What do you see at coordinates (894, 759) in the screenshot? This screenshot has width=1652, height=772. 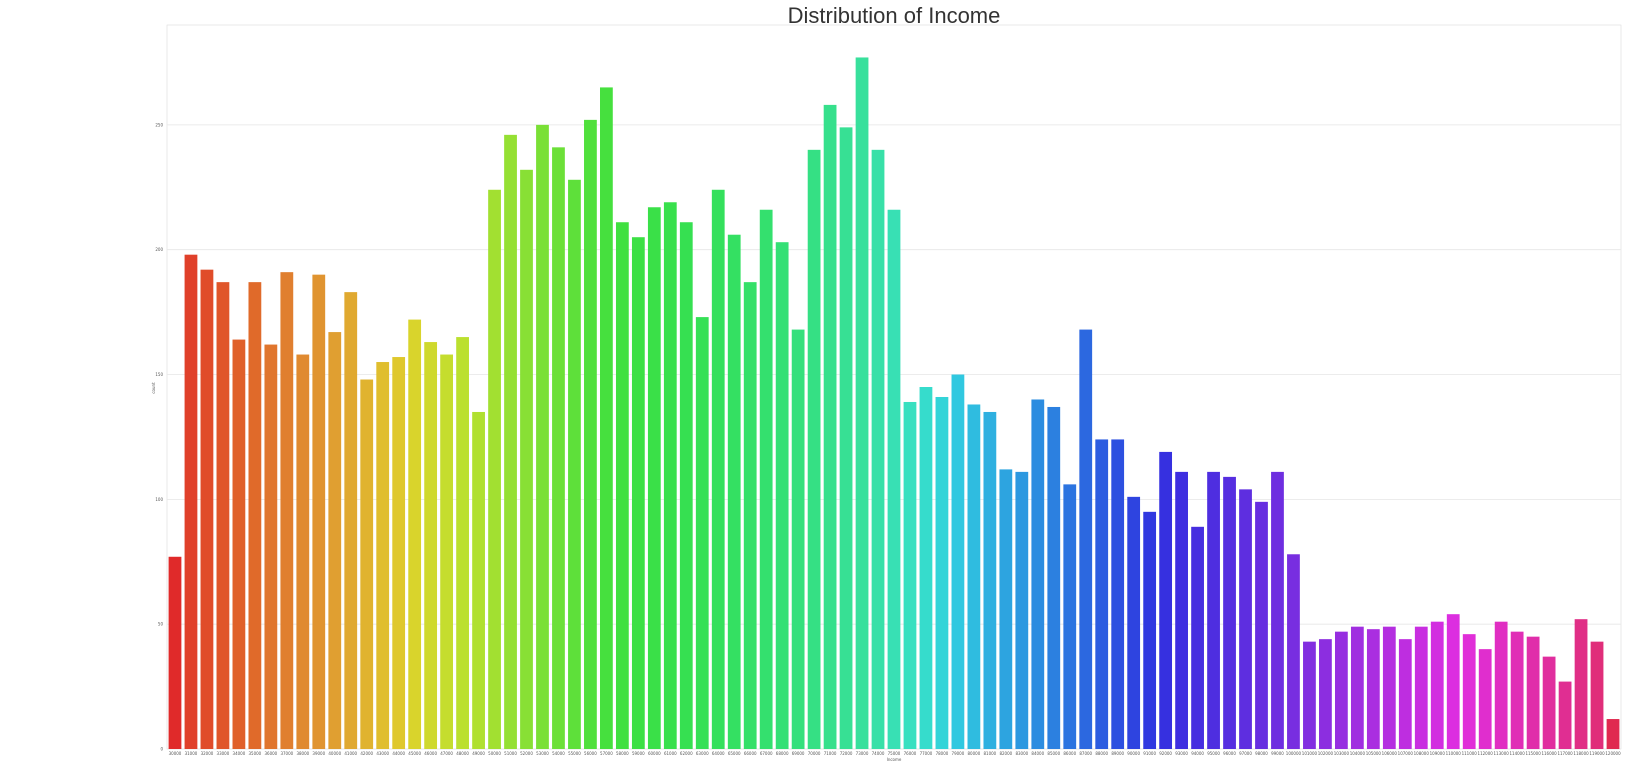 I see `x-axis-label: Income` at bounding box center [894, 759].